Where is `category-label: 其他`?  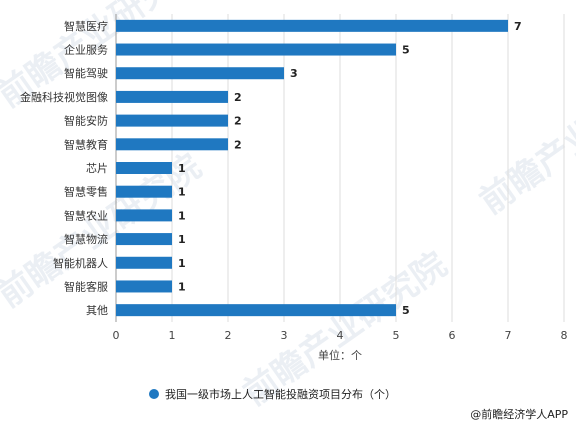
category-label: 其他 is located at coordinates (97, 310).